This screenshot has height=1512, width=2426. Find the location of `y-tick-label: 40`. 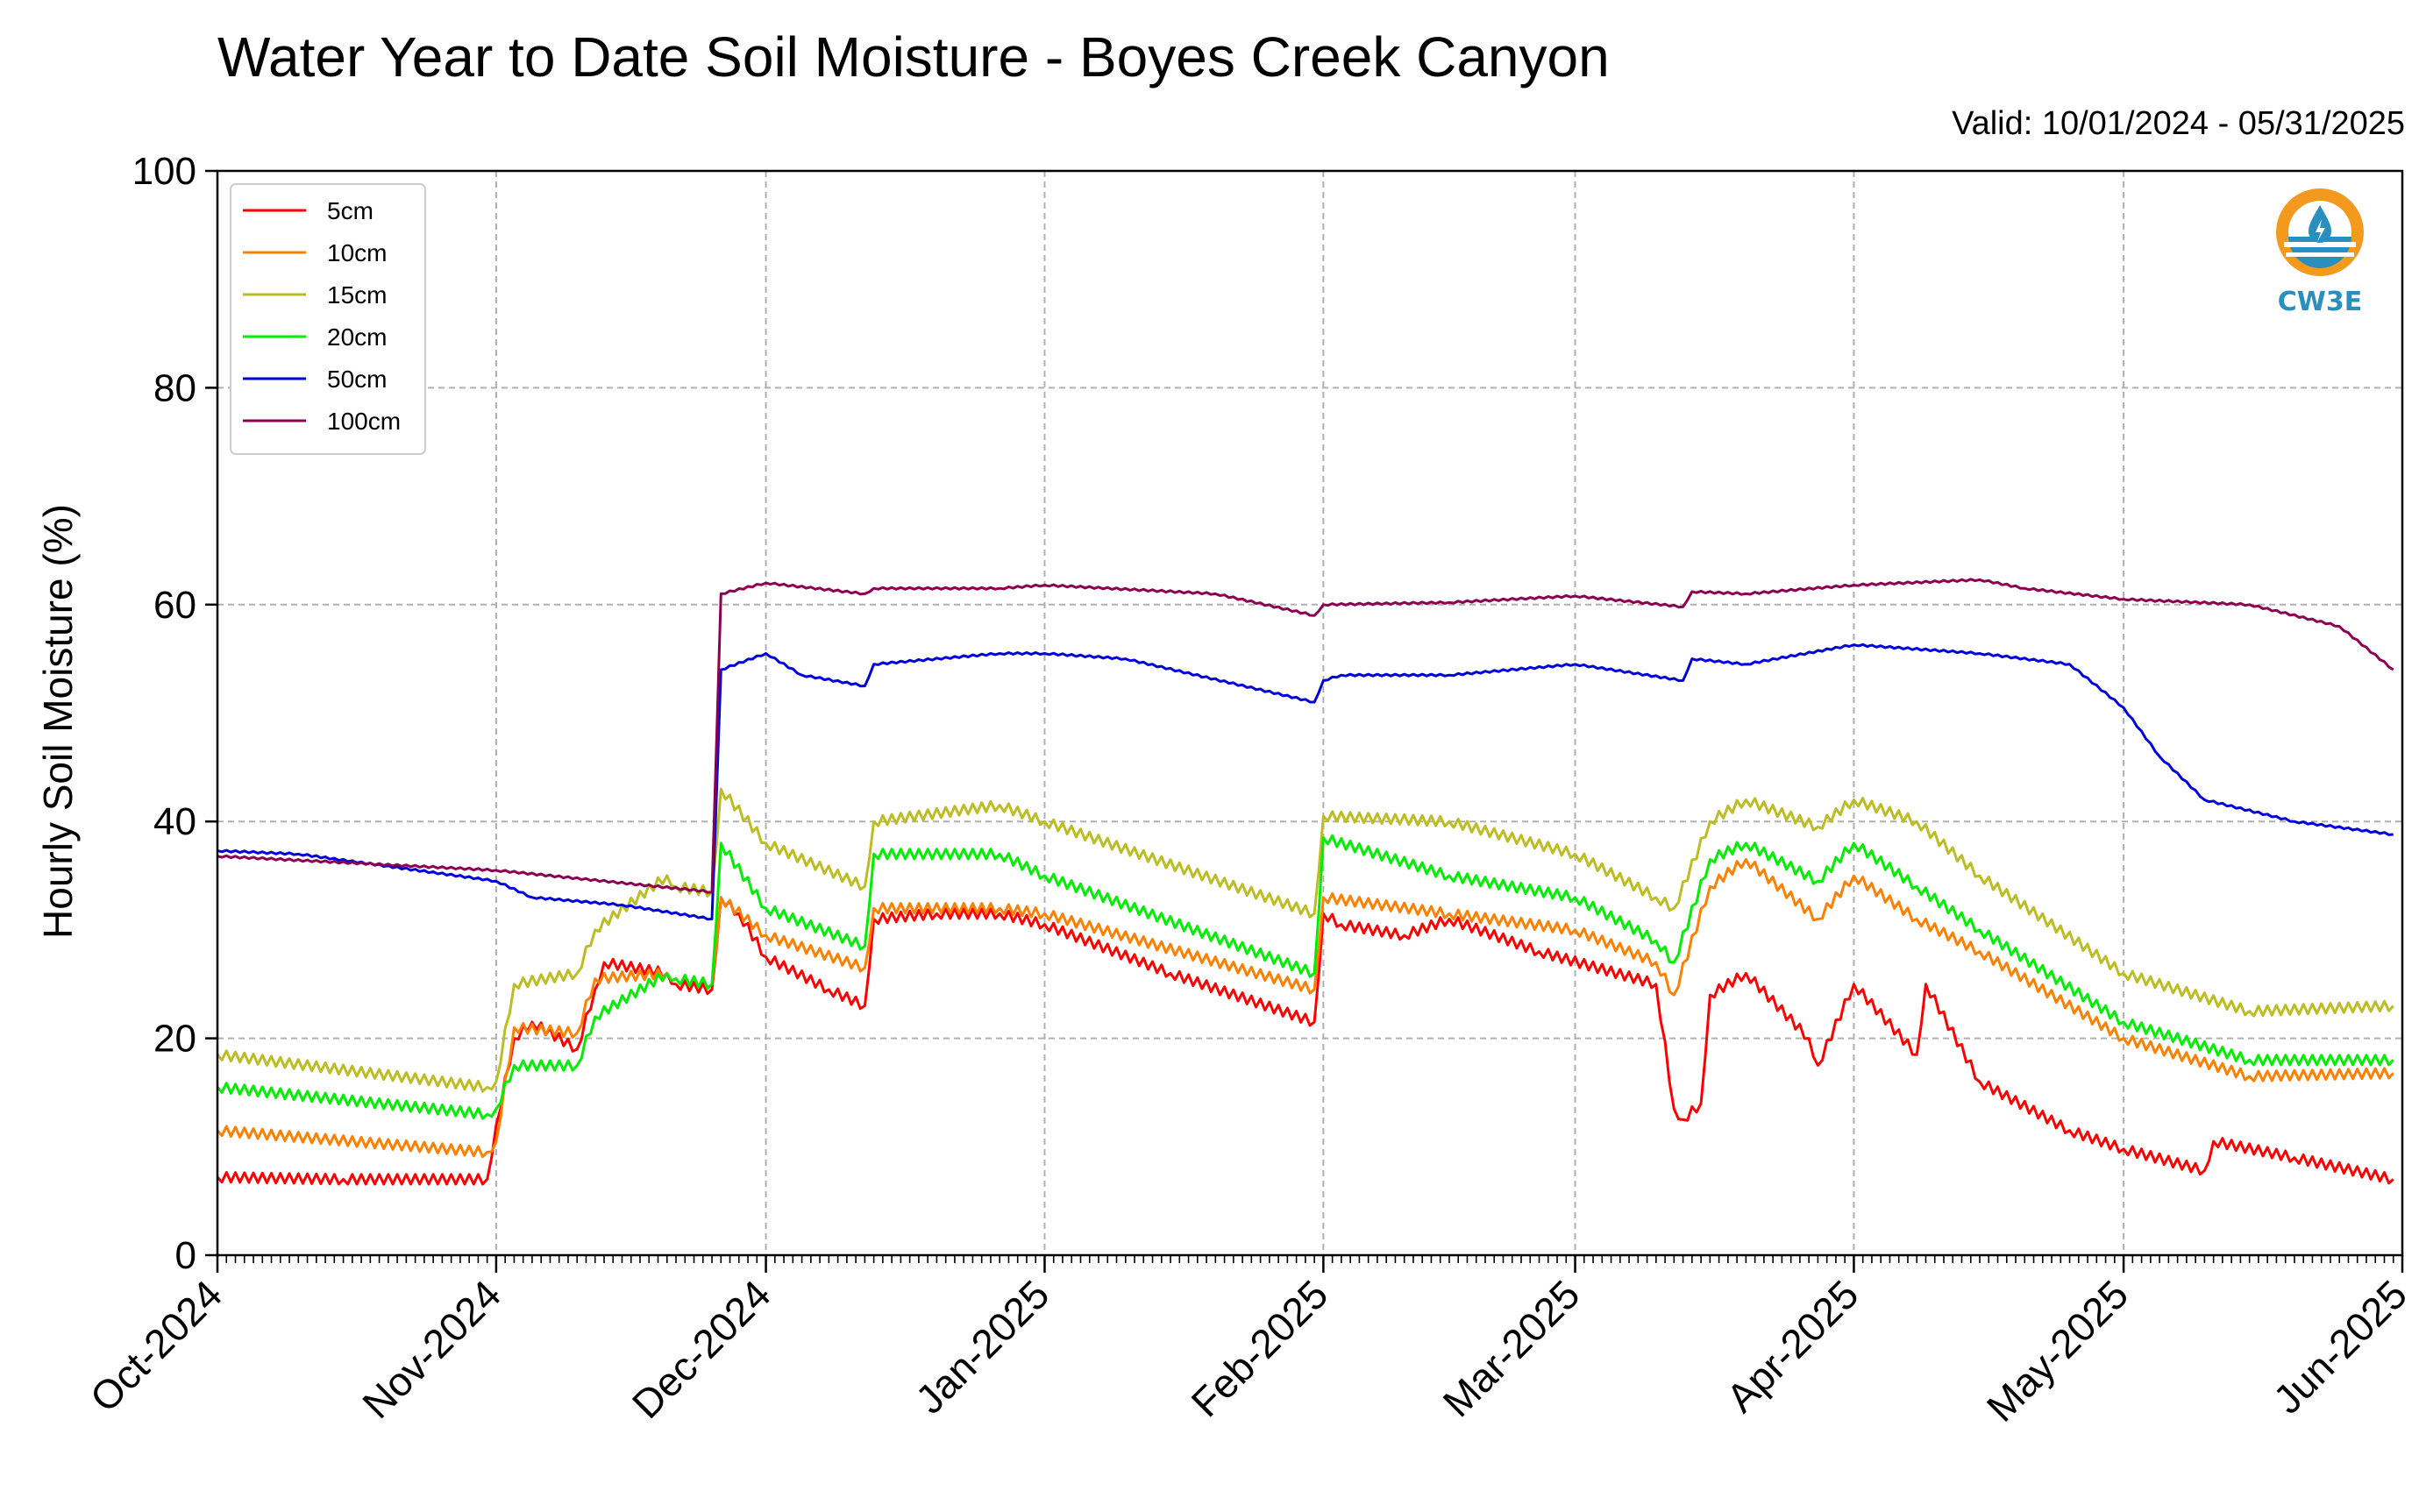

y-tick-label: 40 is located at coordinates (174, 821).